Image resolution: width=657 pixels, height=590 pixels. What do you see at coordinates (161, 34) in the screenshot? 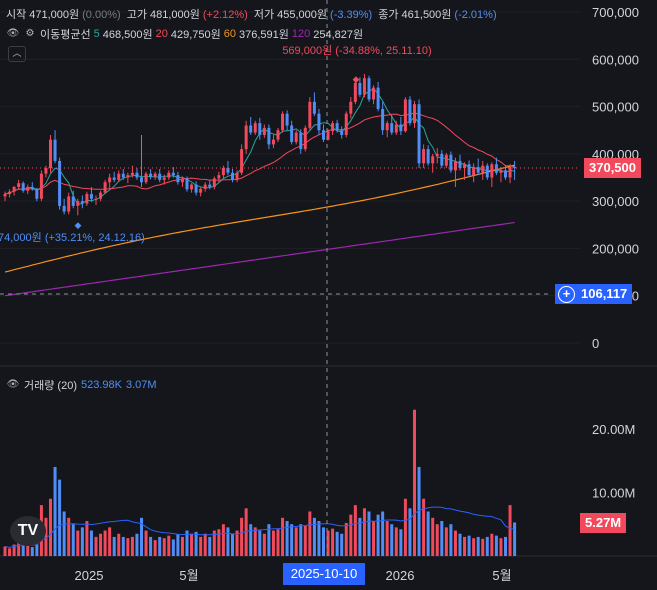
I see `ma20-period: 20` at bounding box center [161, 34].